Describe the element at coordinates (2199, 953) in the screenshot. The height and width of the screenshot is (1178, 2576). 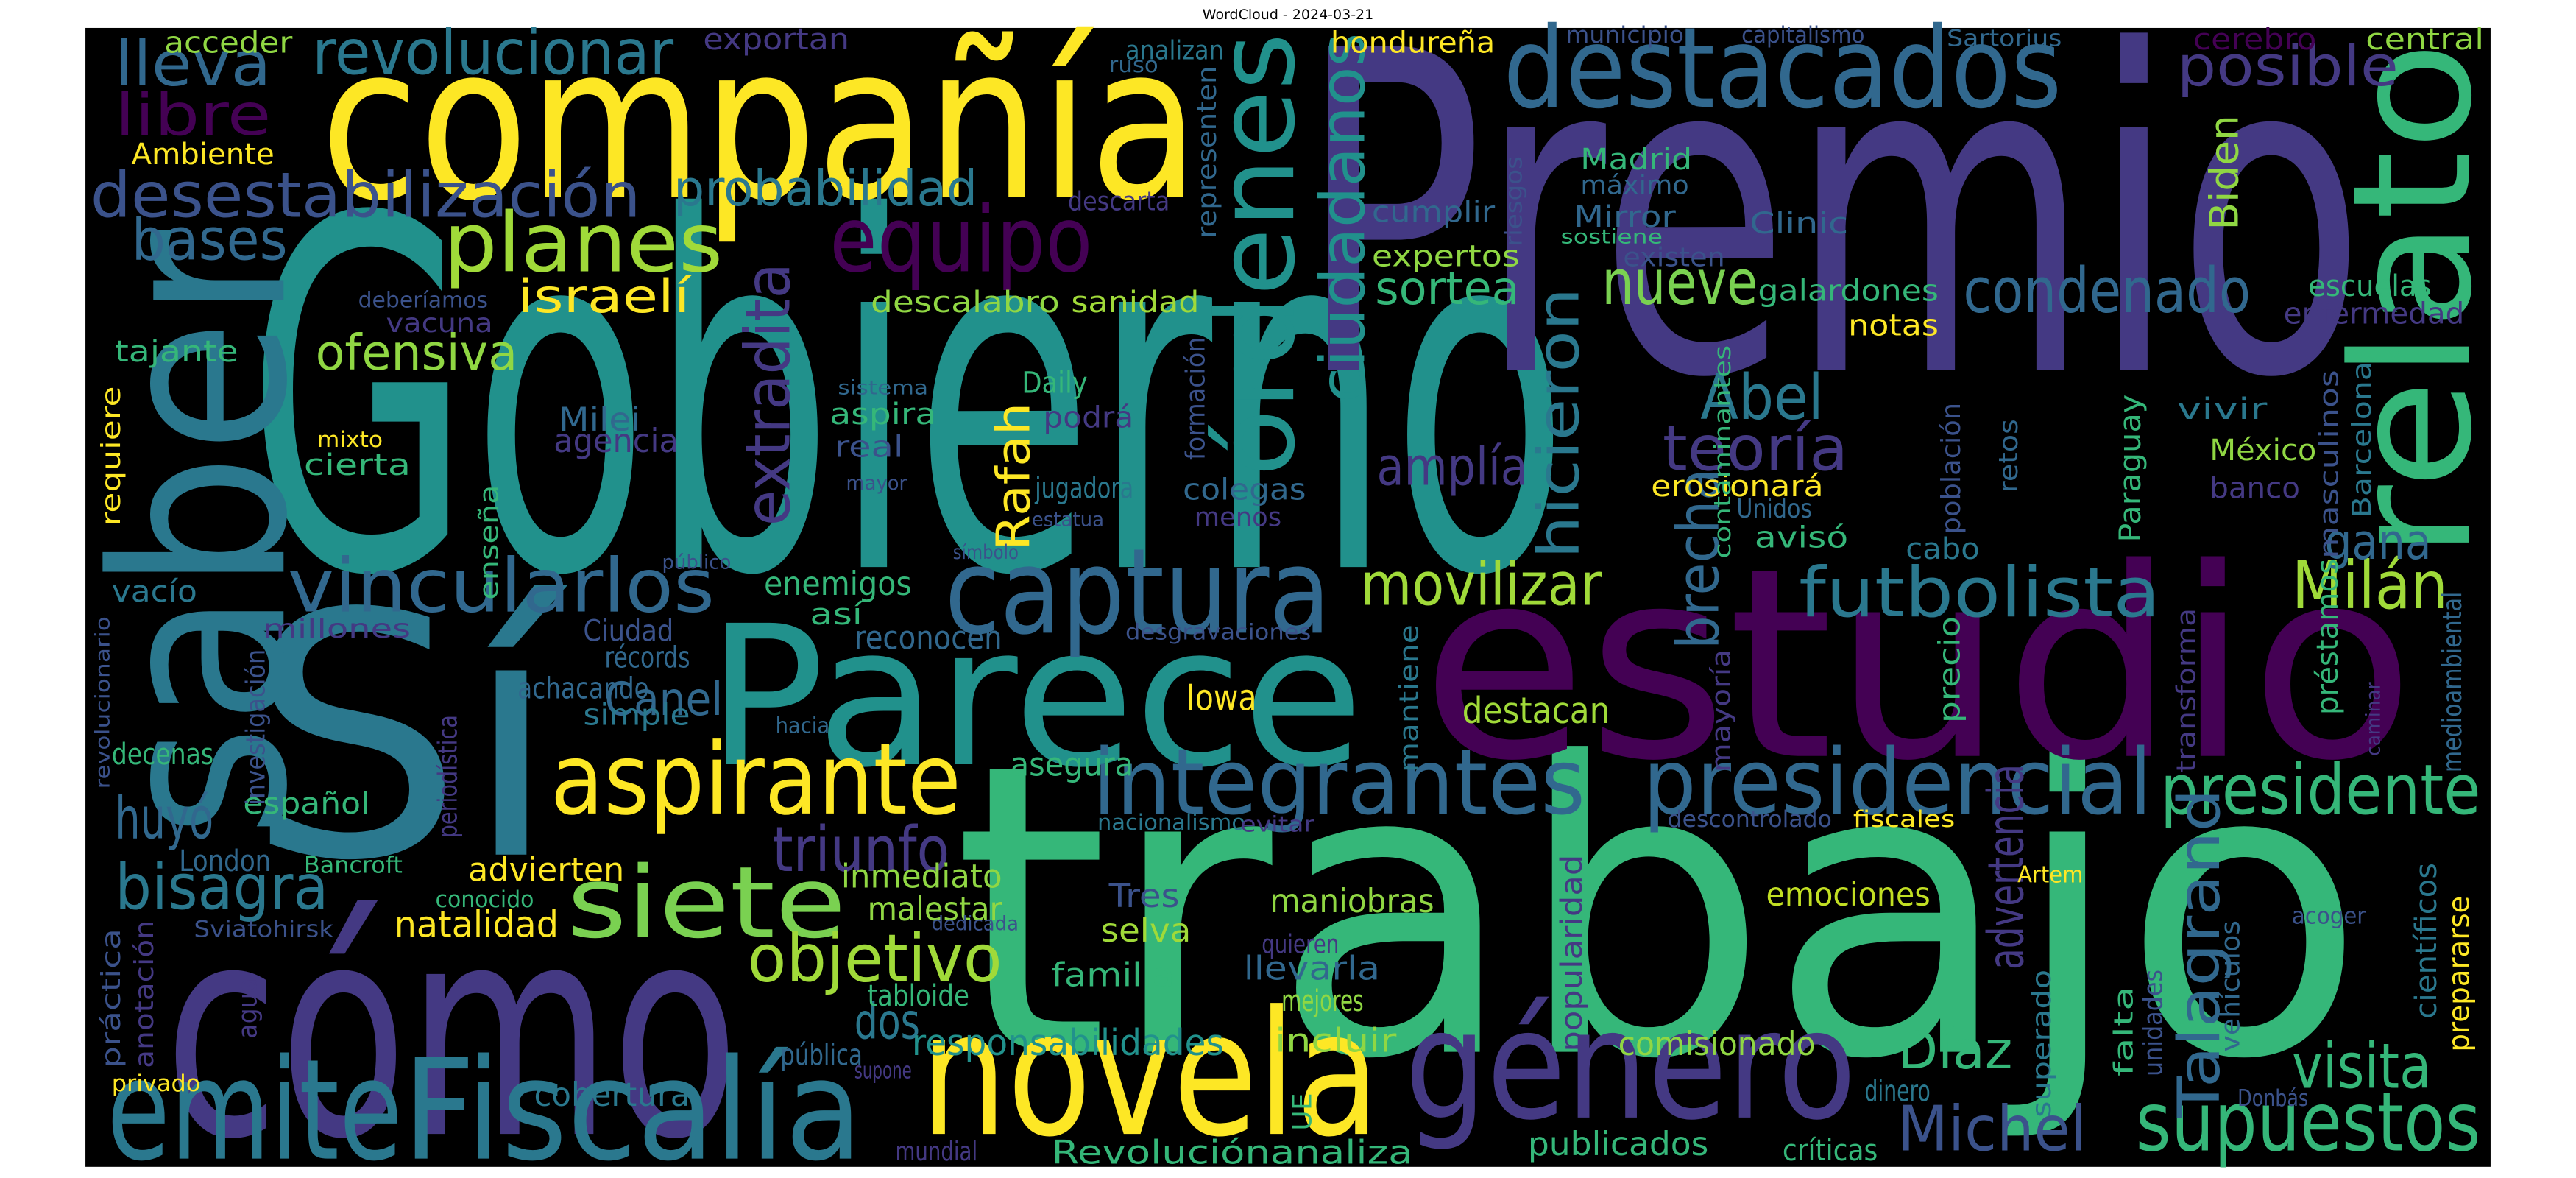
I see `word: Talagrand` at that location.